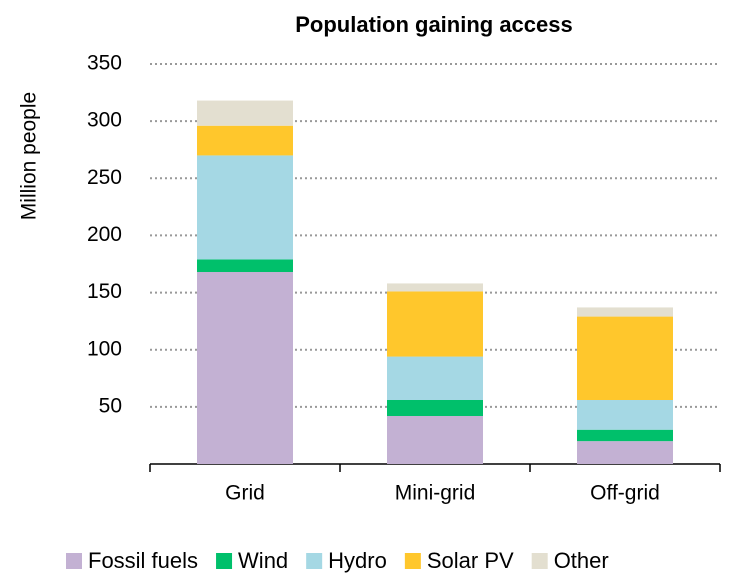  I want to click on y-axis-label: Million people, so click(29, 156).